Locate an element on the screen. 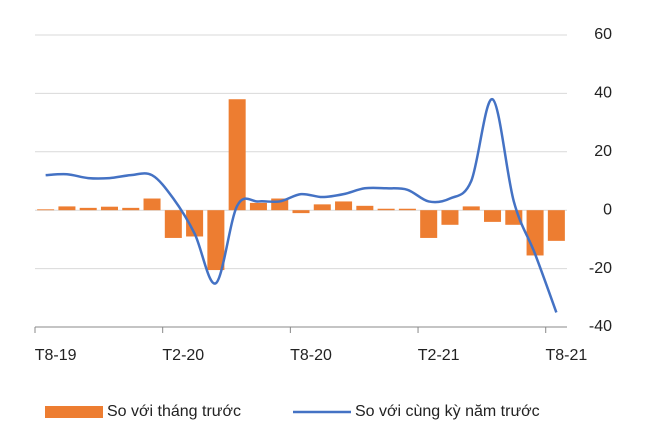 The image size is (654, 440). x-tick-label: T8-21 is located at coordinates (566, 355).